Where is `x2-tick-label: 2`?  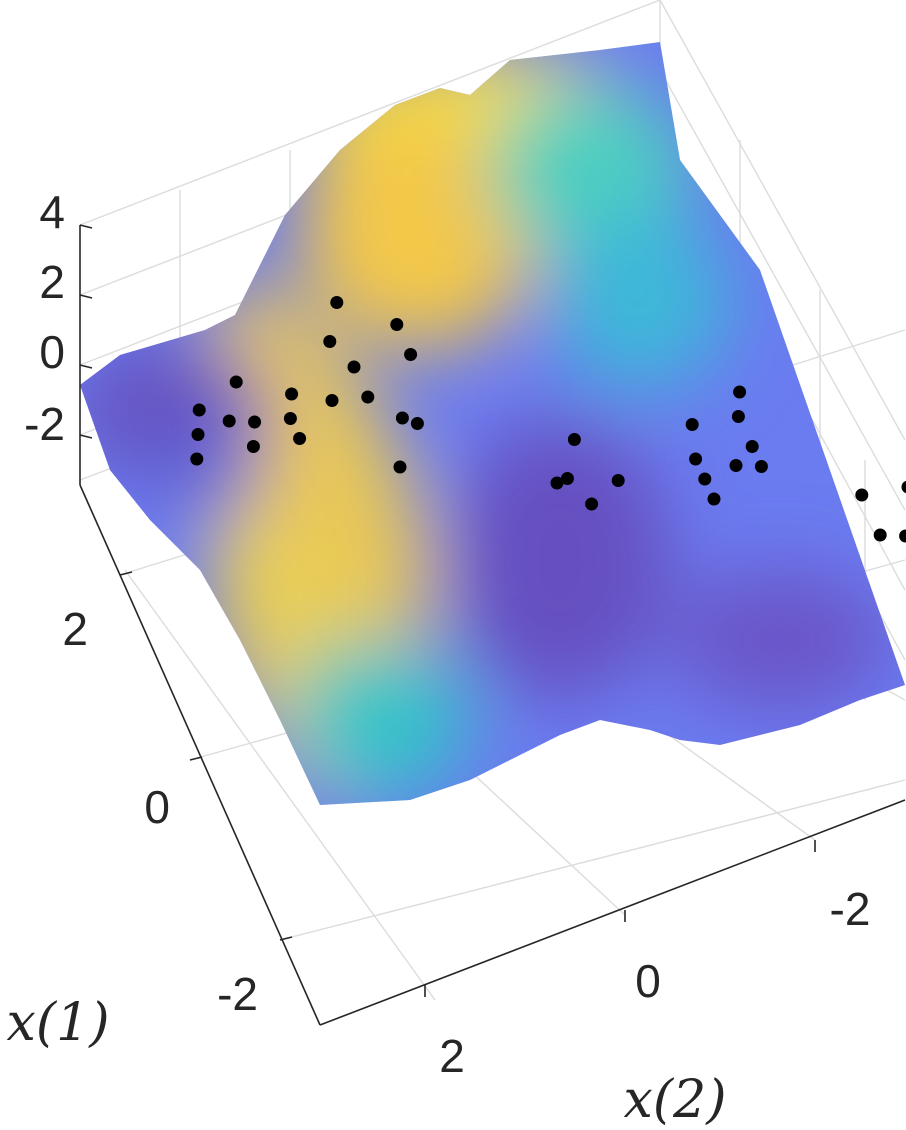
x2-tick-label: 2 is located at coordinates (452, 1056).